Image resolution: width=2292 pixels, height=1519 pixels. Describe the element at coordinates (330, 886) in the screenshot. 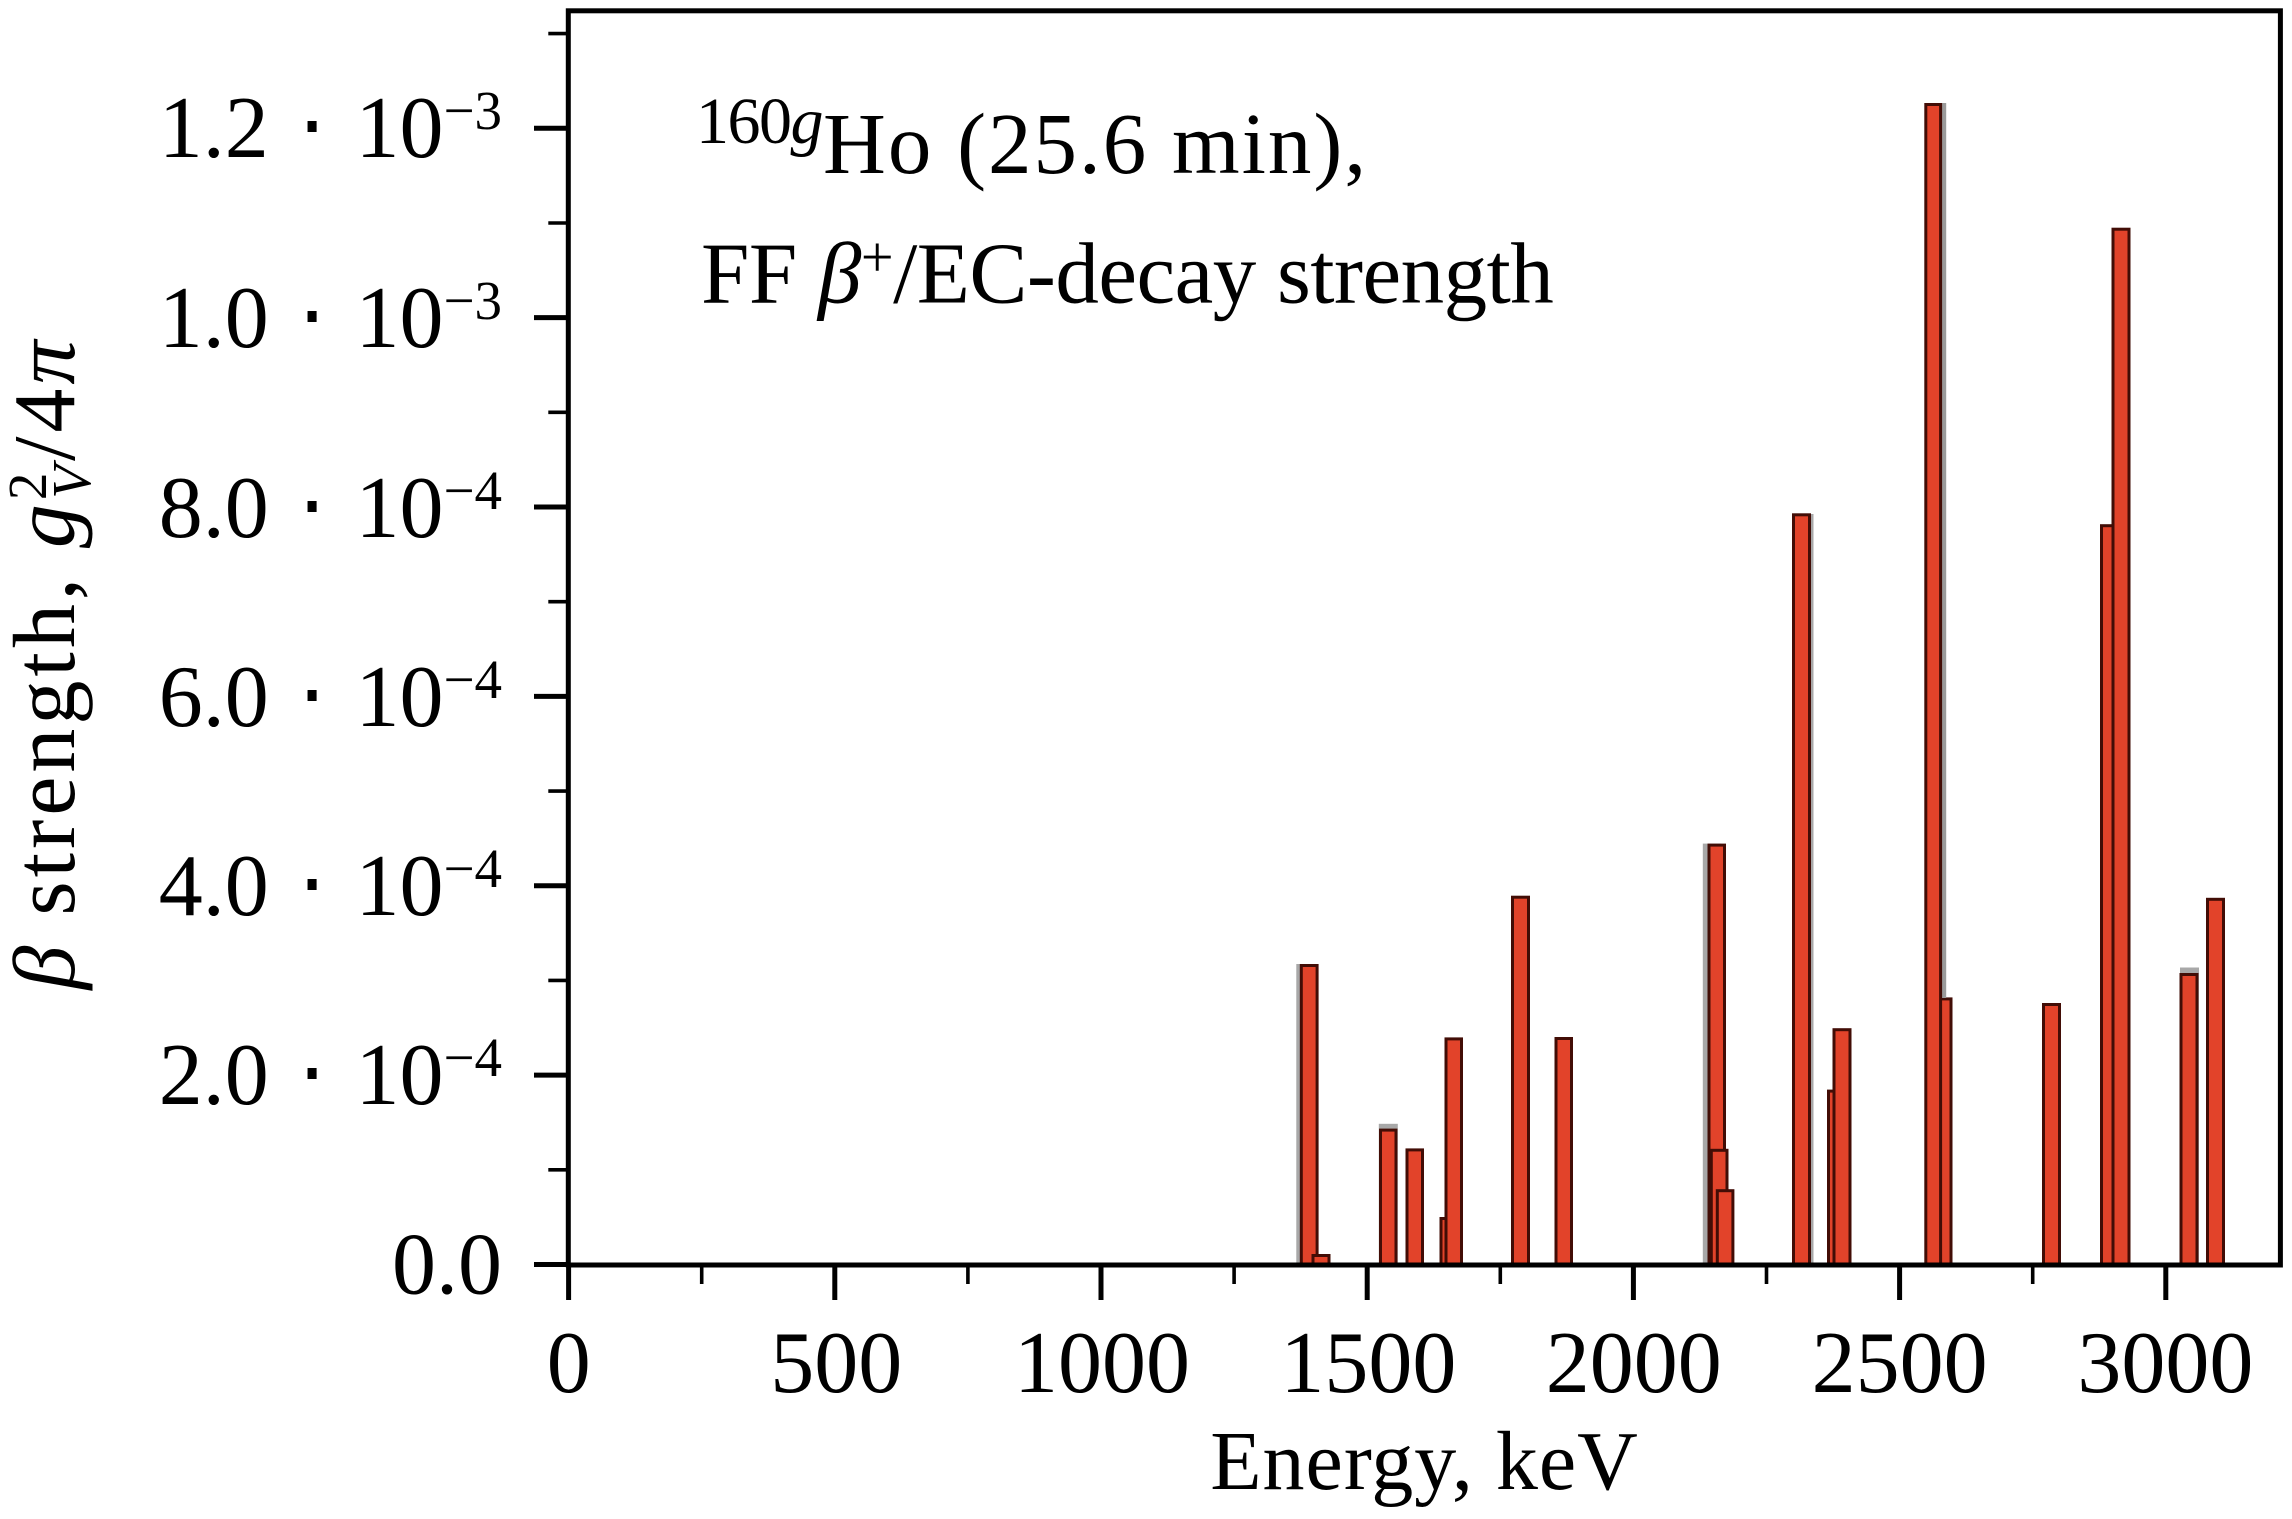

I see `svg-text: 4.0 ⋅ 10−4` at that location.